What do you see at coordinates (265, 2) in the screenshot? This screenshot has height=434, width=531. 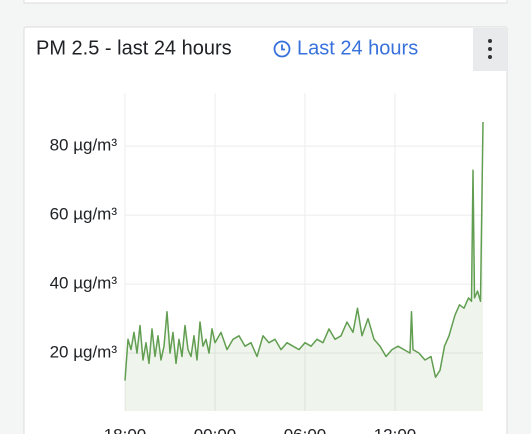 I see `previous-panel` at bounding box center [265, 2].